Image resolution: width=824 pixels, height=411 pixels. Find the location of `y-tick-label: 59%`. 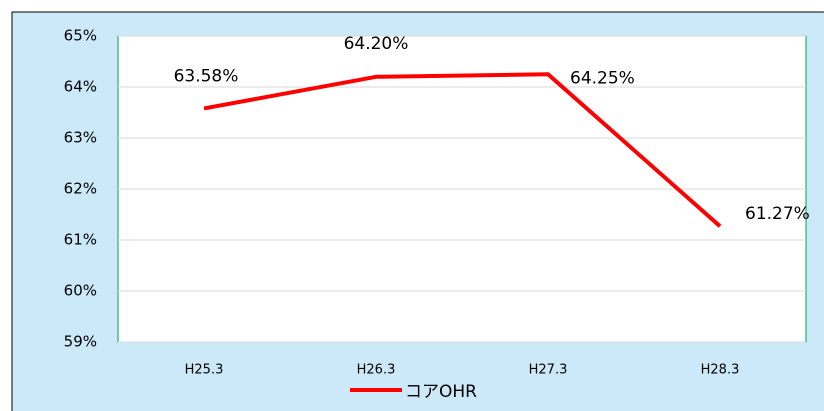

y-tick-label: 59% is located at coordinates (80, 342).